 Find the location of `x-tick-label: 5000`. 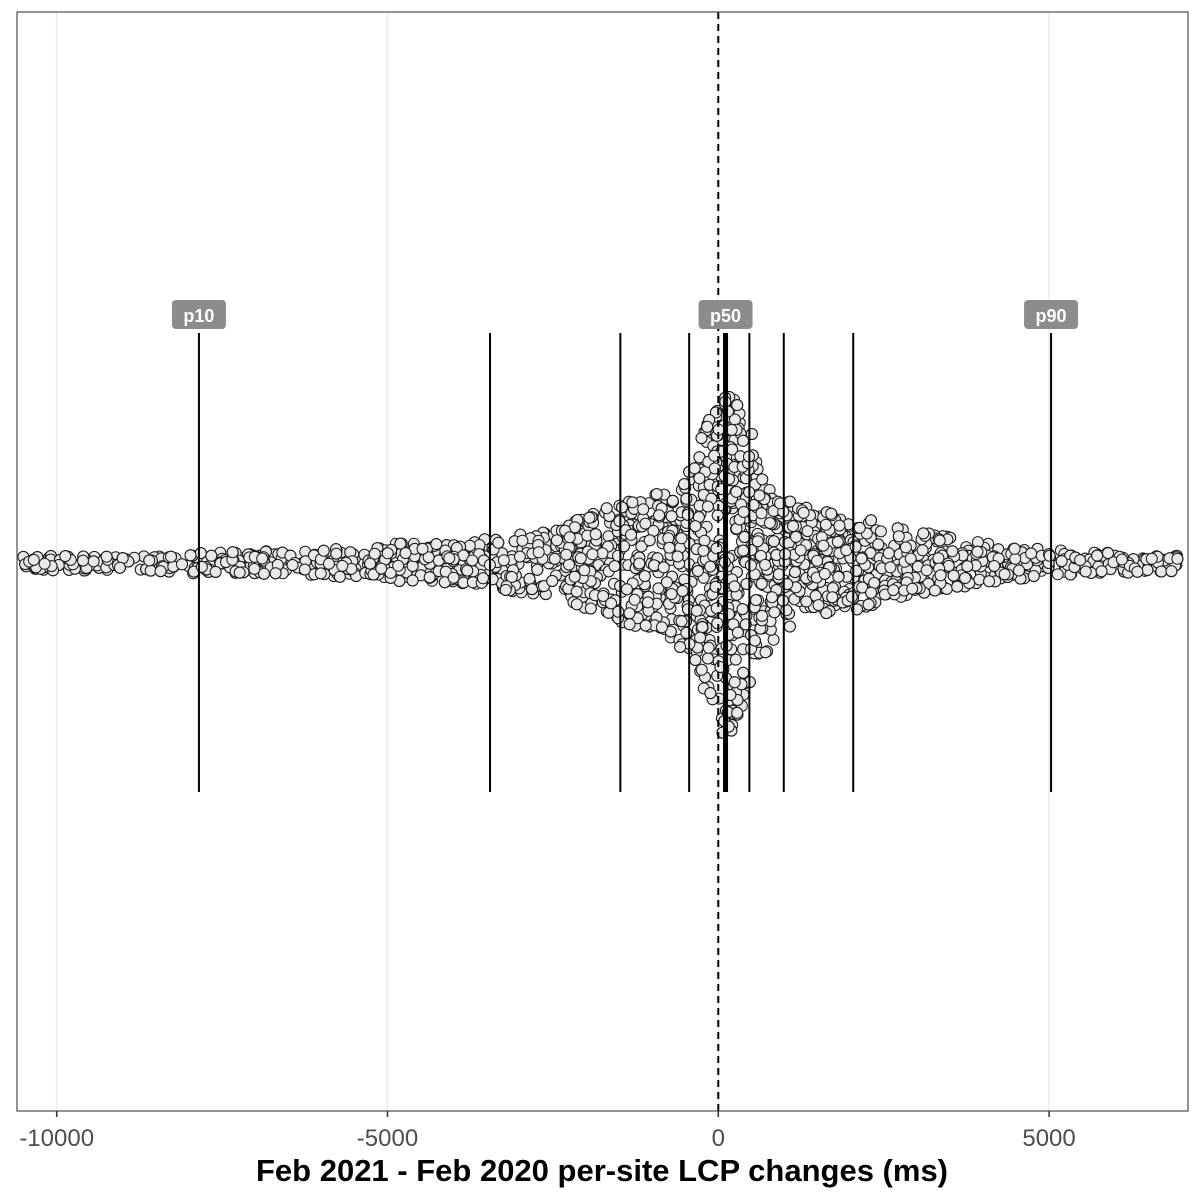

x-tick-label: 5000 is located at coordinates (1048, 1138).